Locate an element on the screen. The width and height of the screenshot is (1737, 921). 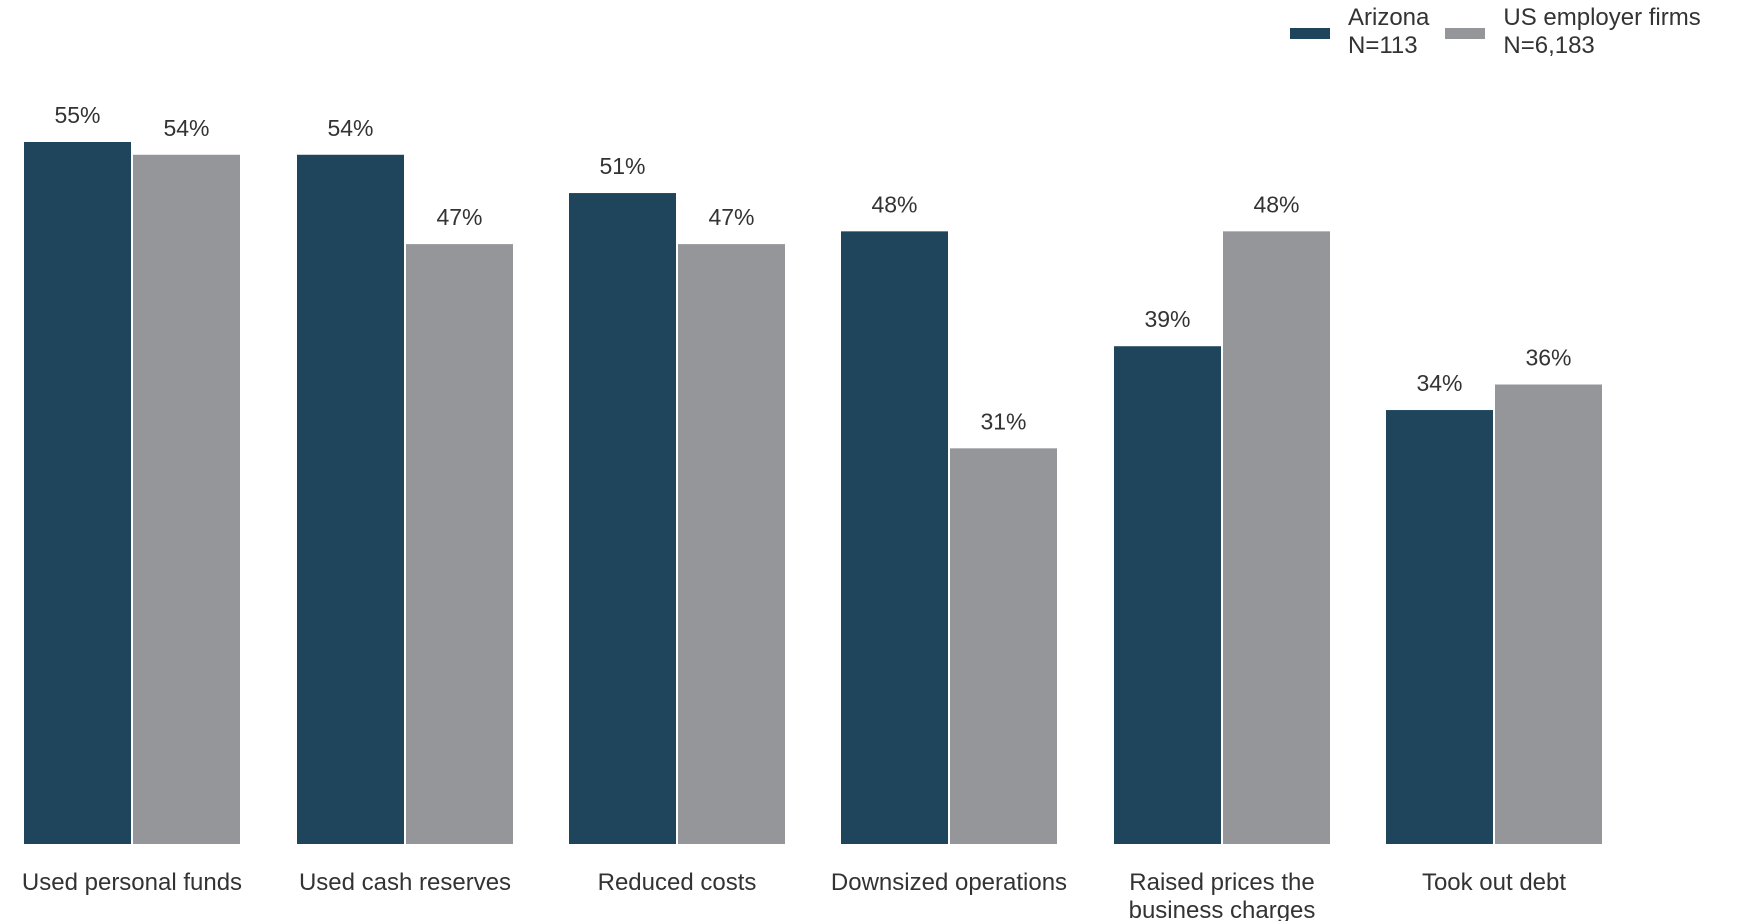
category-label-reduced-costs: Reduced costs is located at coordinates (677, 882).